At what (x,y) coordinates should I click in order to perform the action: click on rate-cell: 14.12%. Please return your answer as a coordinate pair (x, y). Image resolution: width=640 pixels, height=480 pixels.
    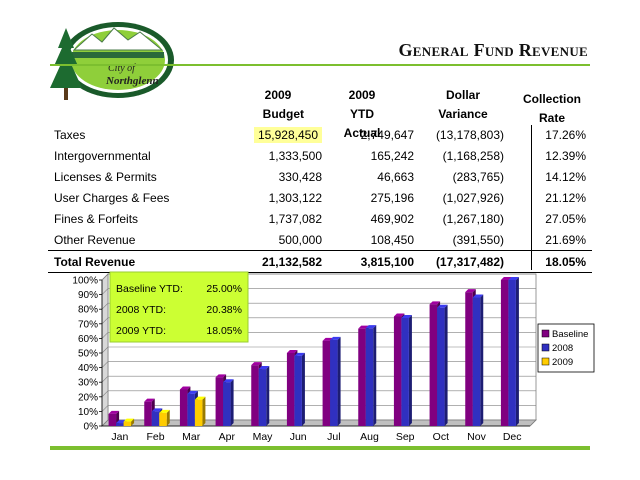
    Looking at the image, I should click on (565, 176).